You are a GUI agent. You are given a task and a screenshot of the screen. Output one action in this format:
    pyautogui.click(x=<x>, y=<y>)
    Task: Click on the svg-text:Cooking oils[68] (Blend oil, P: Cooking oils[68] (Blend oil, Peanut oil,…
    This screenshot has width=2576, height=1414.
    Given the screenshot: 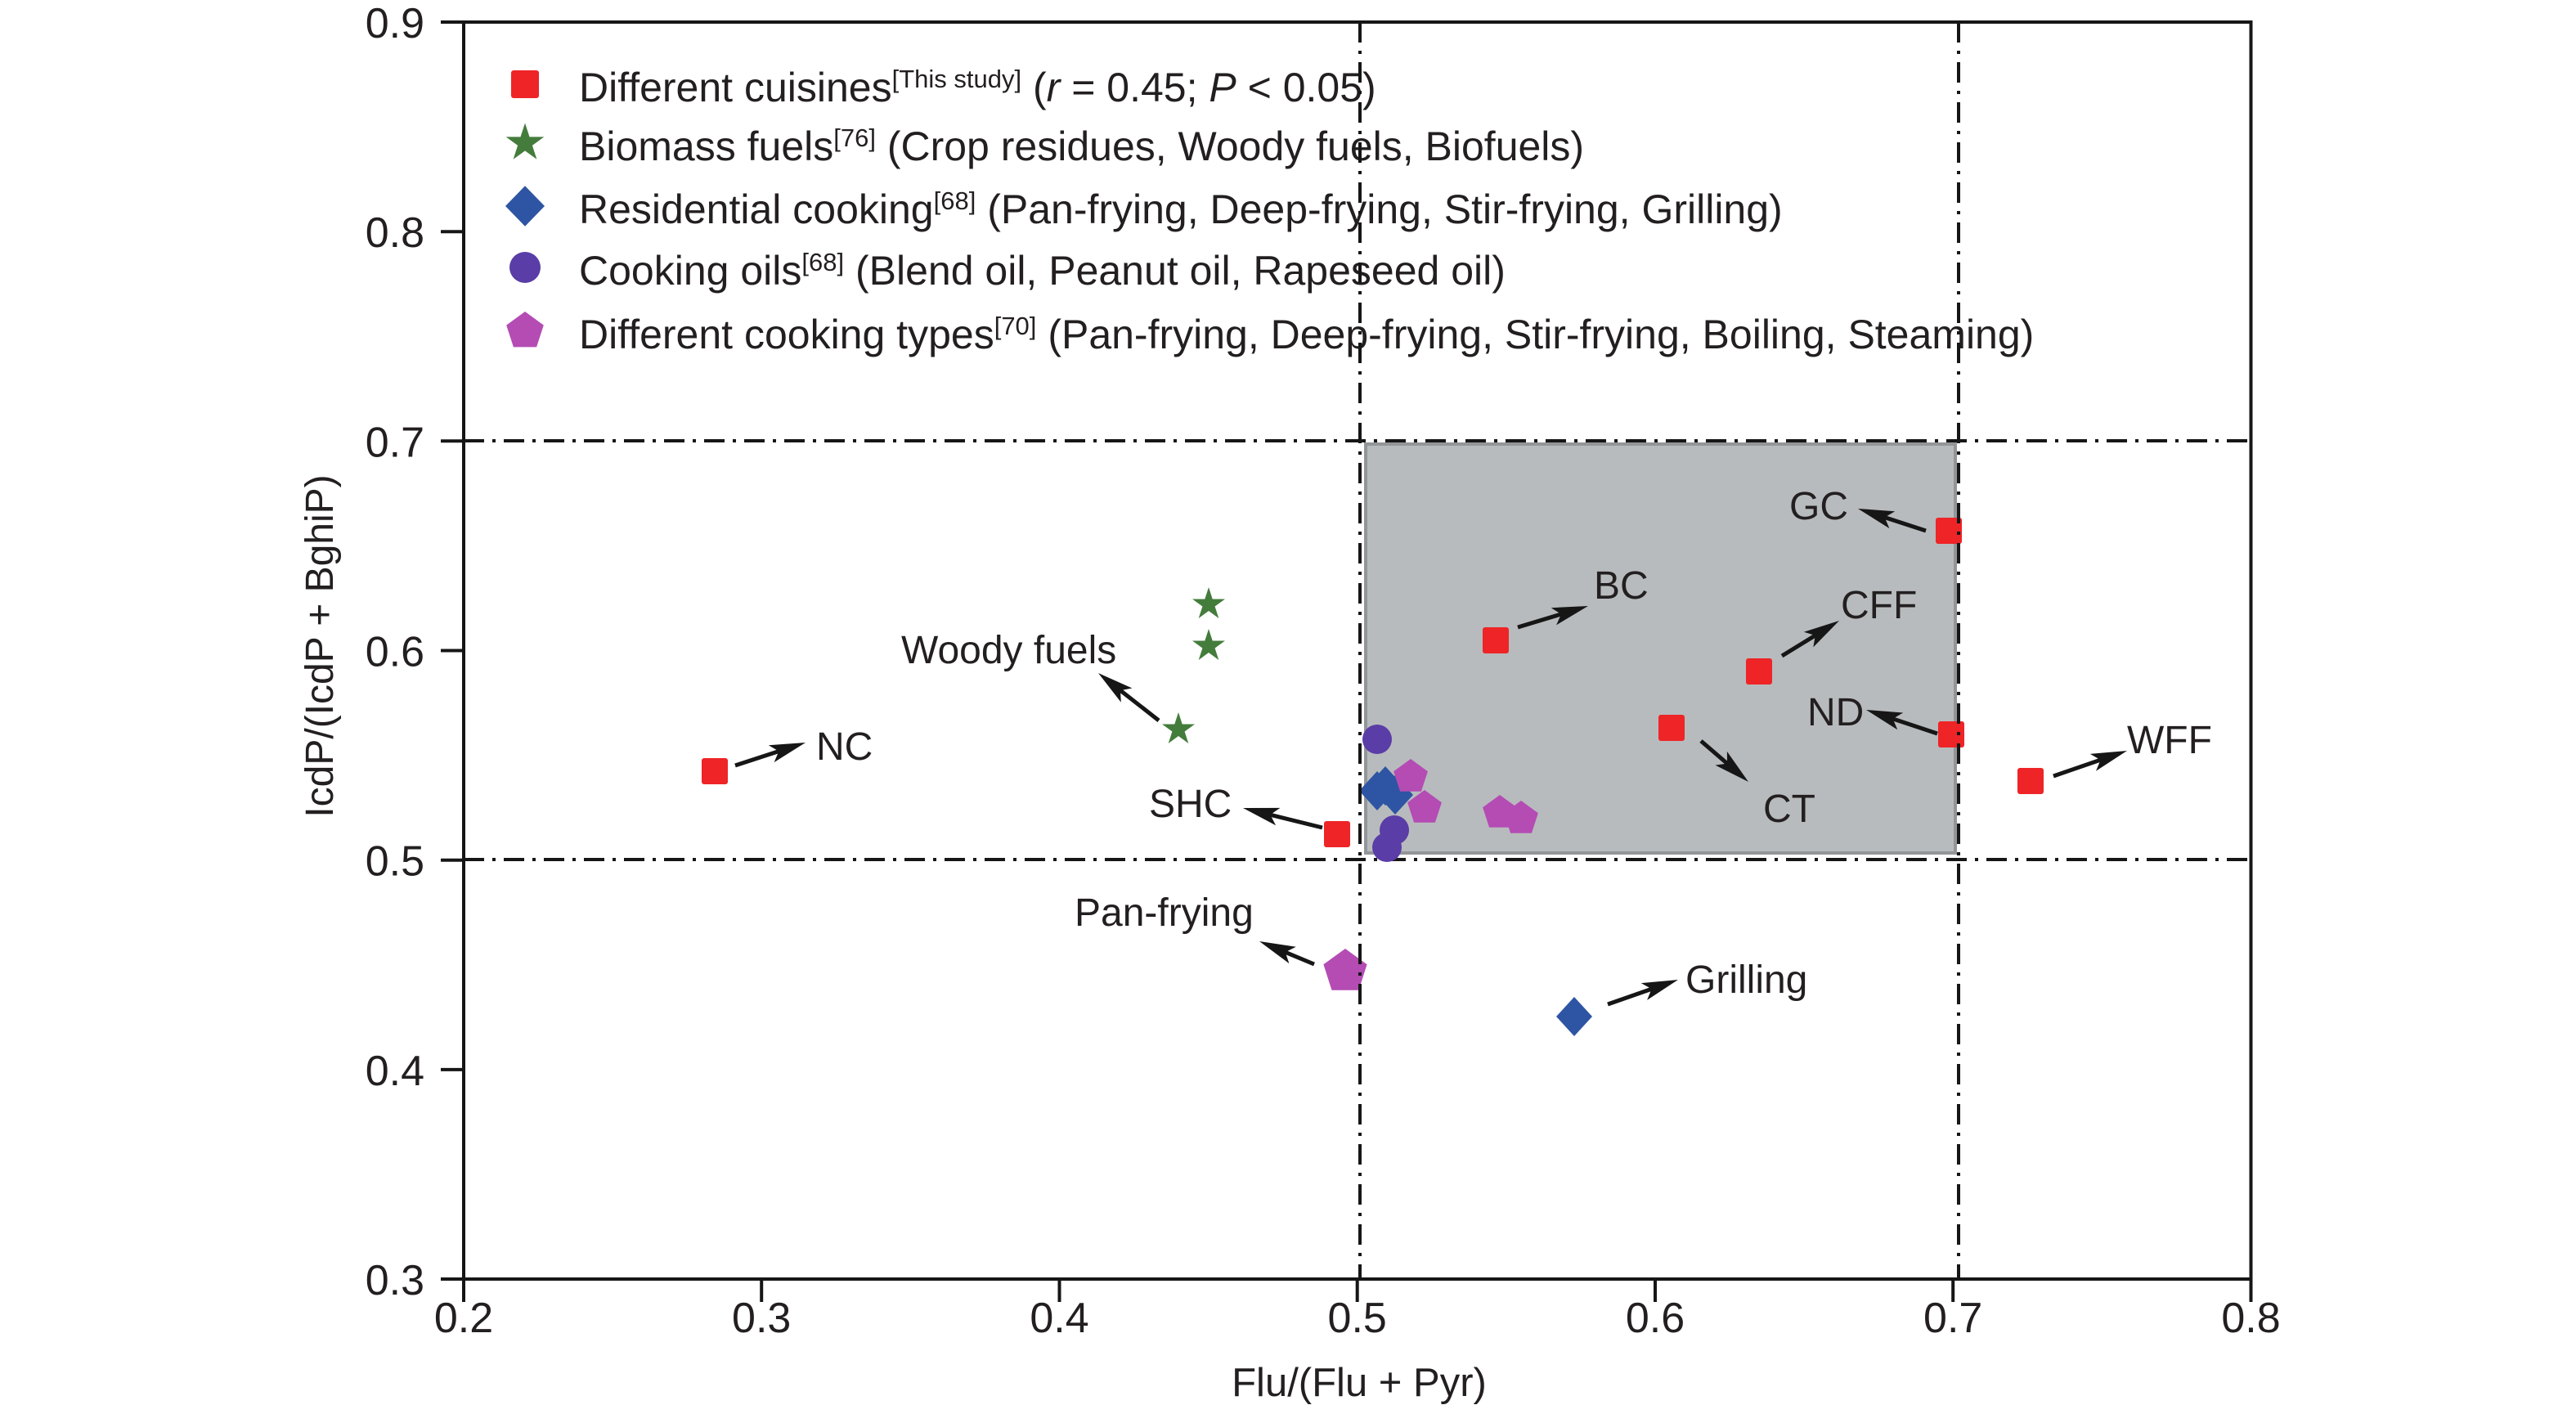 What is the action you would take?
    pyautogui.click(x=1043, y=271)
    